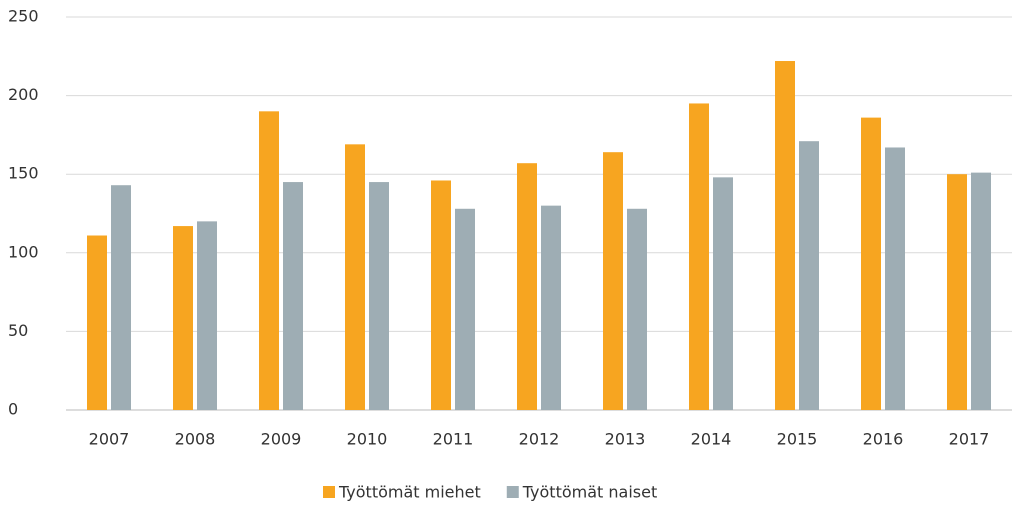 The height and width of the screenshot is (511, 1019). I want to click on x-tick-label: 2009, so click(281, 439).